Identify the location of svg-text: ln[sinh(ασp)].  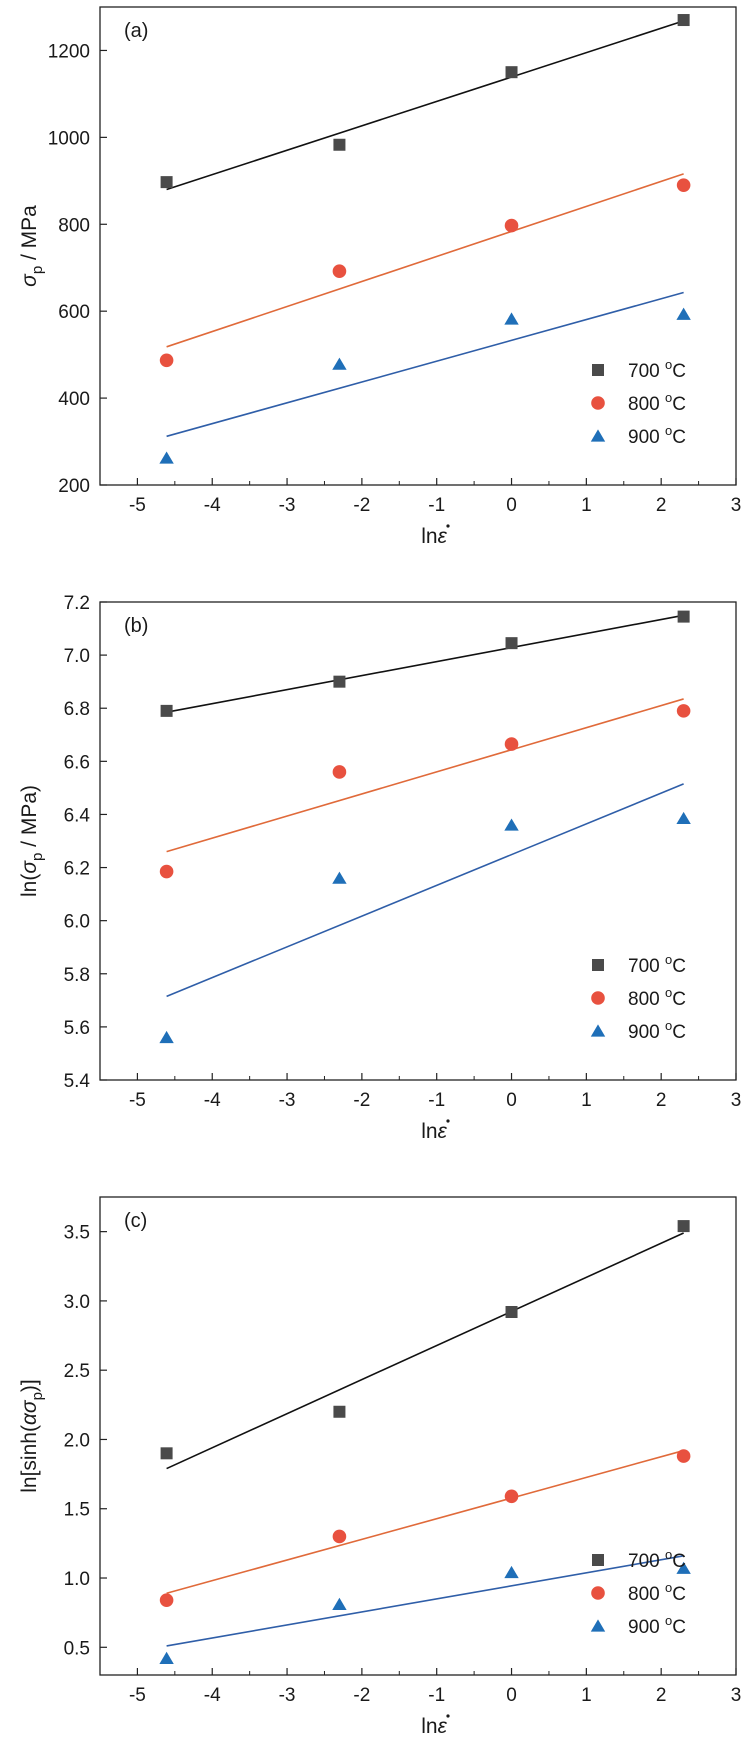
(32, 1436).